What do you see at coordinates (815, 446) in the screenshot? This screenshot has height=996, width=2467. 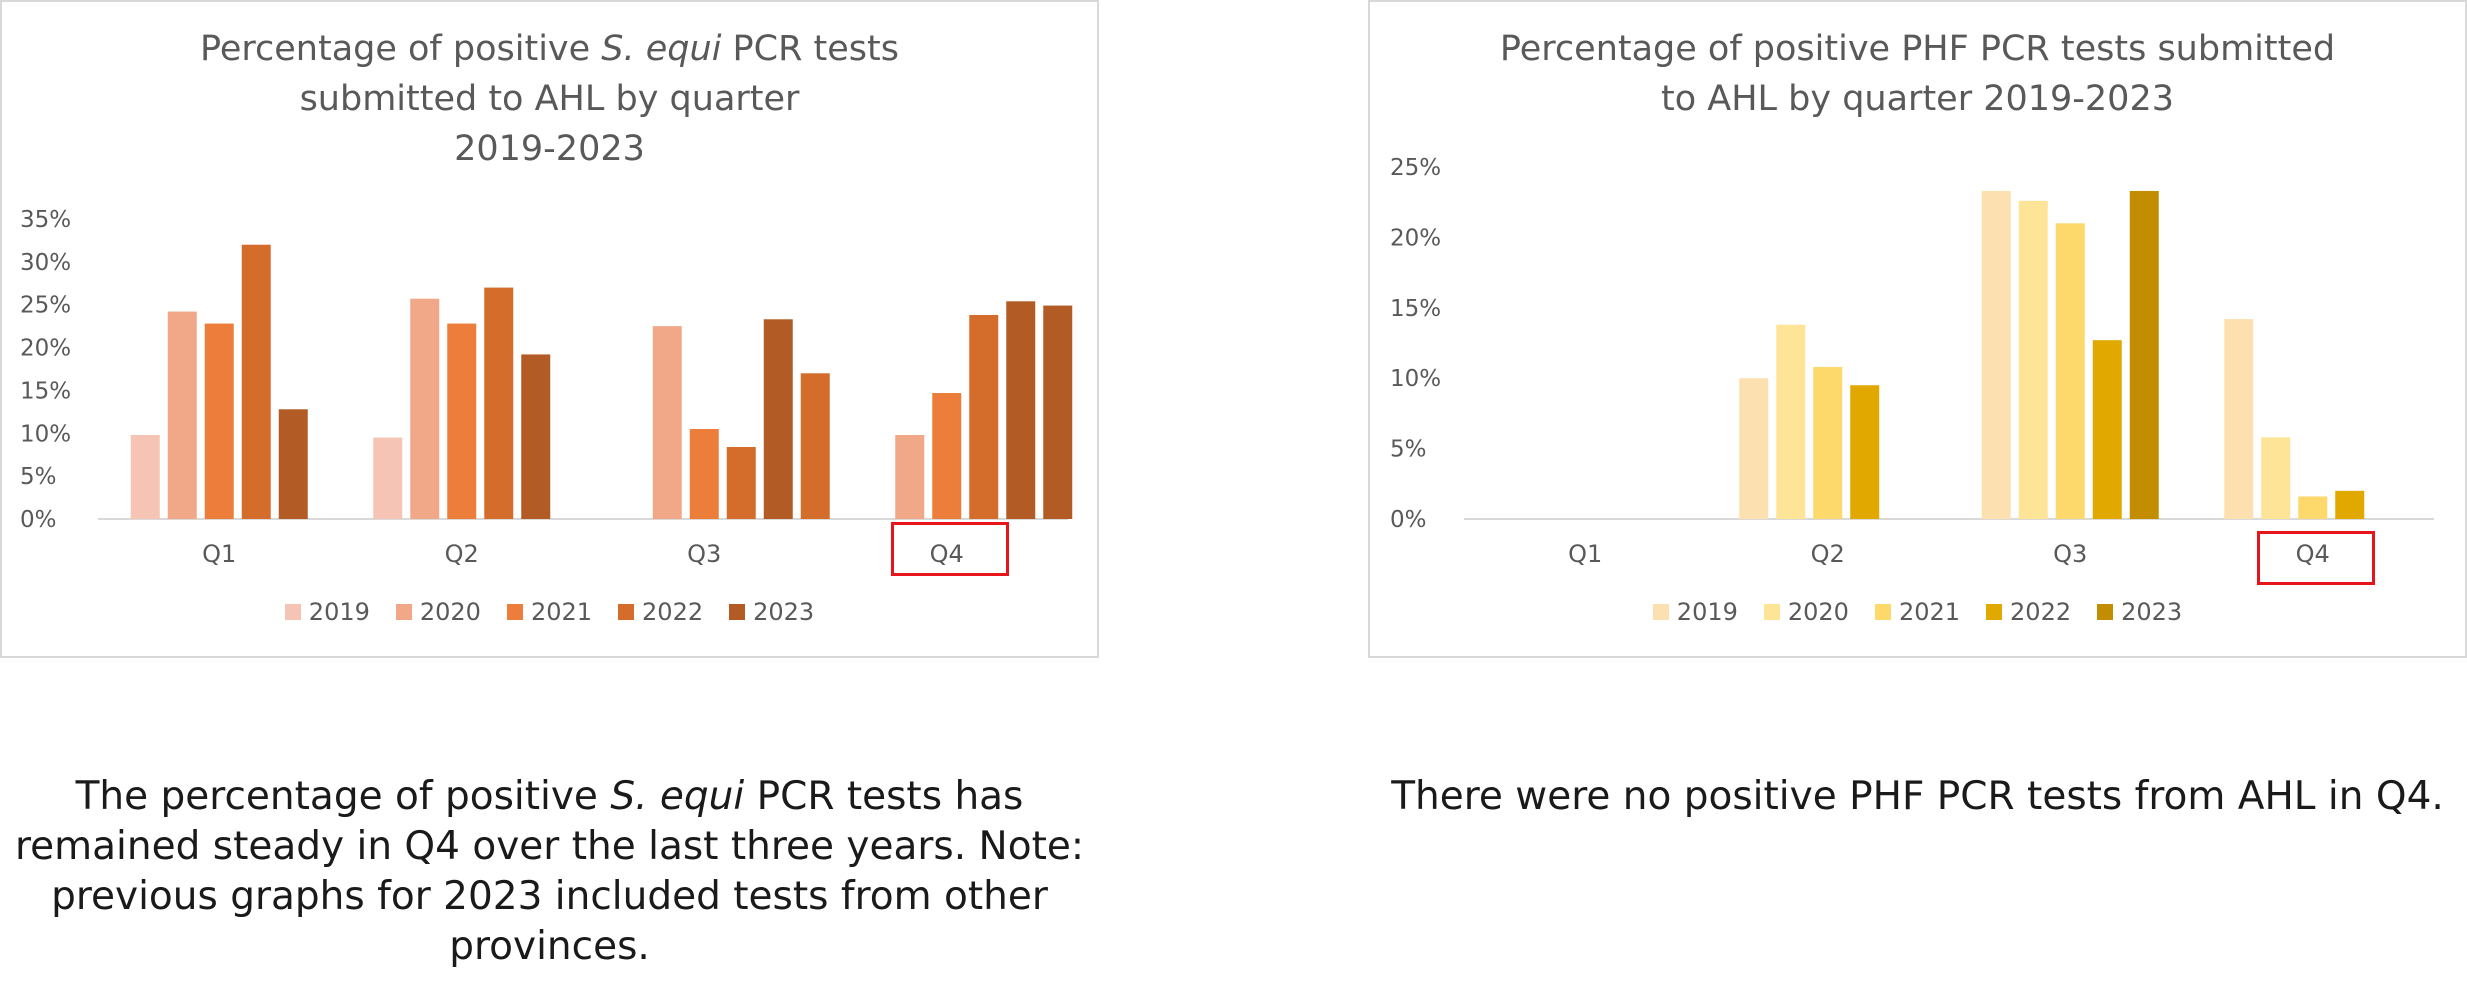 I see `bar-extra-q3` at bounding box center [815, 446].